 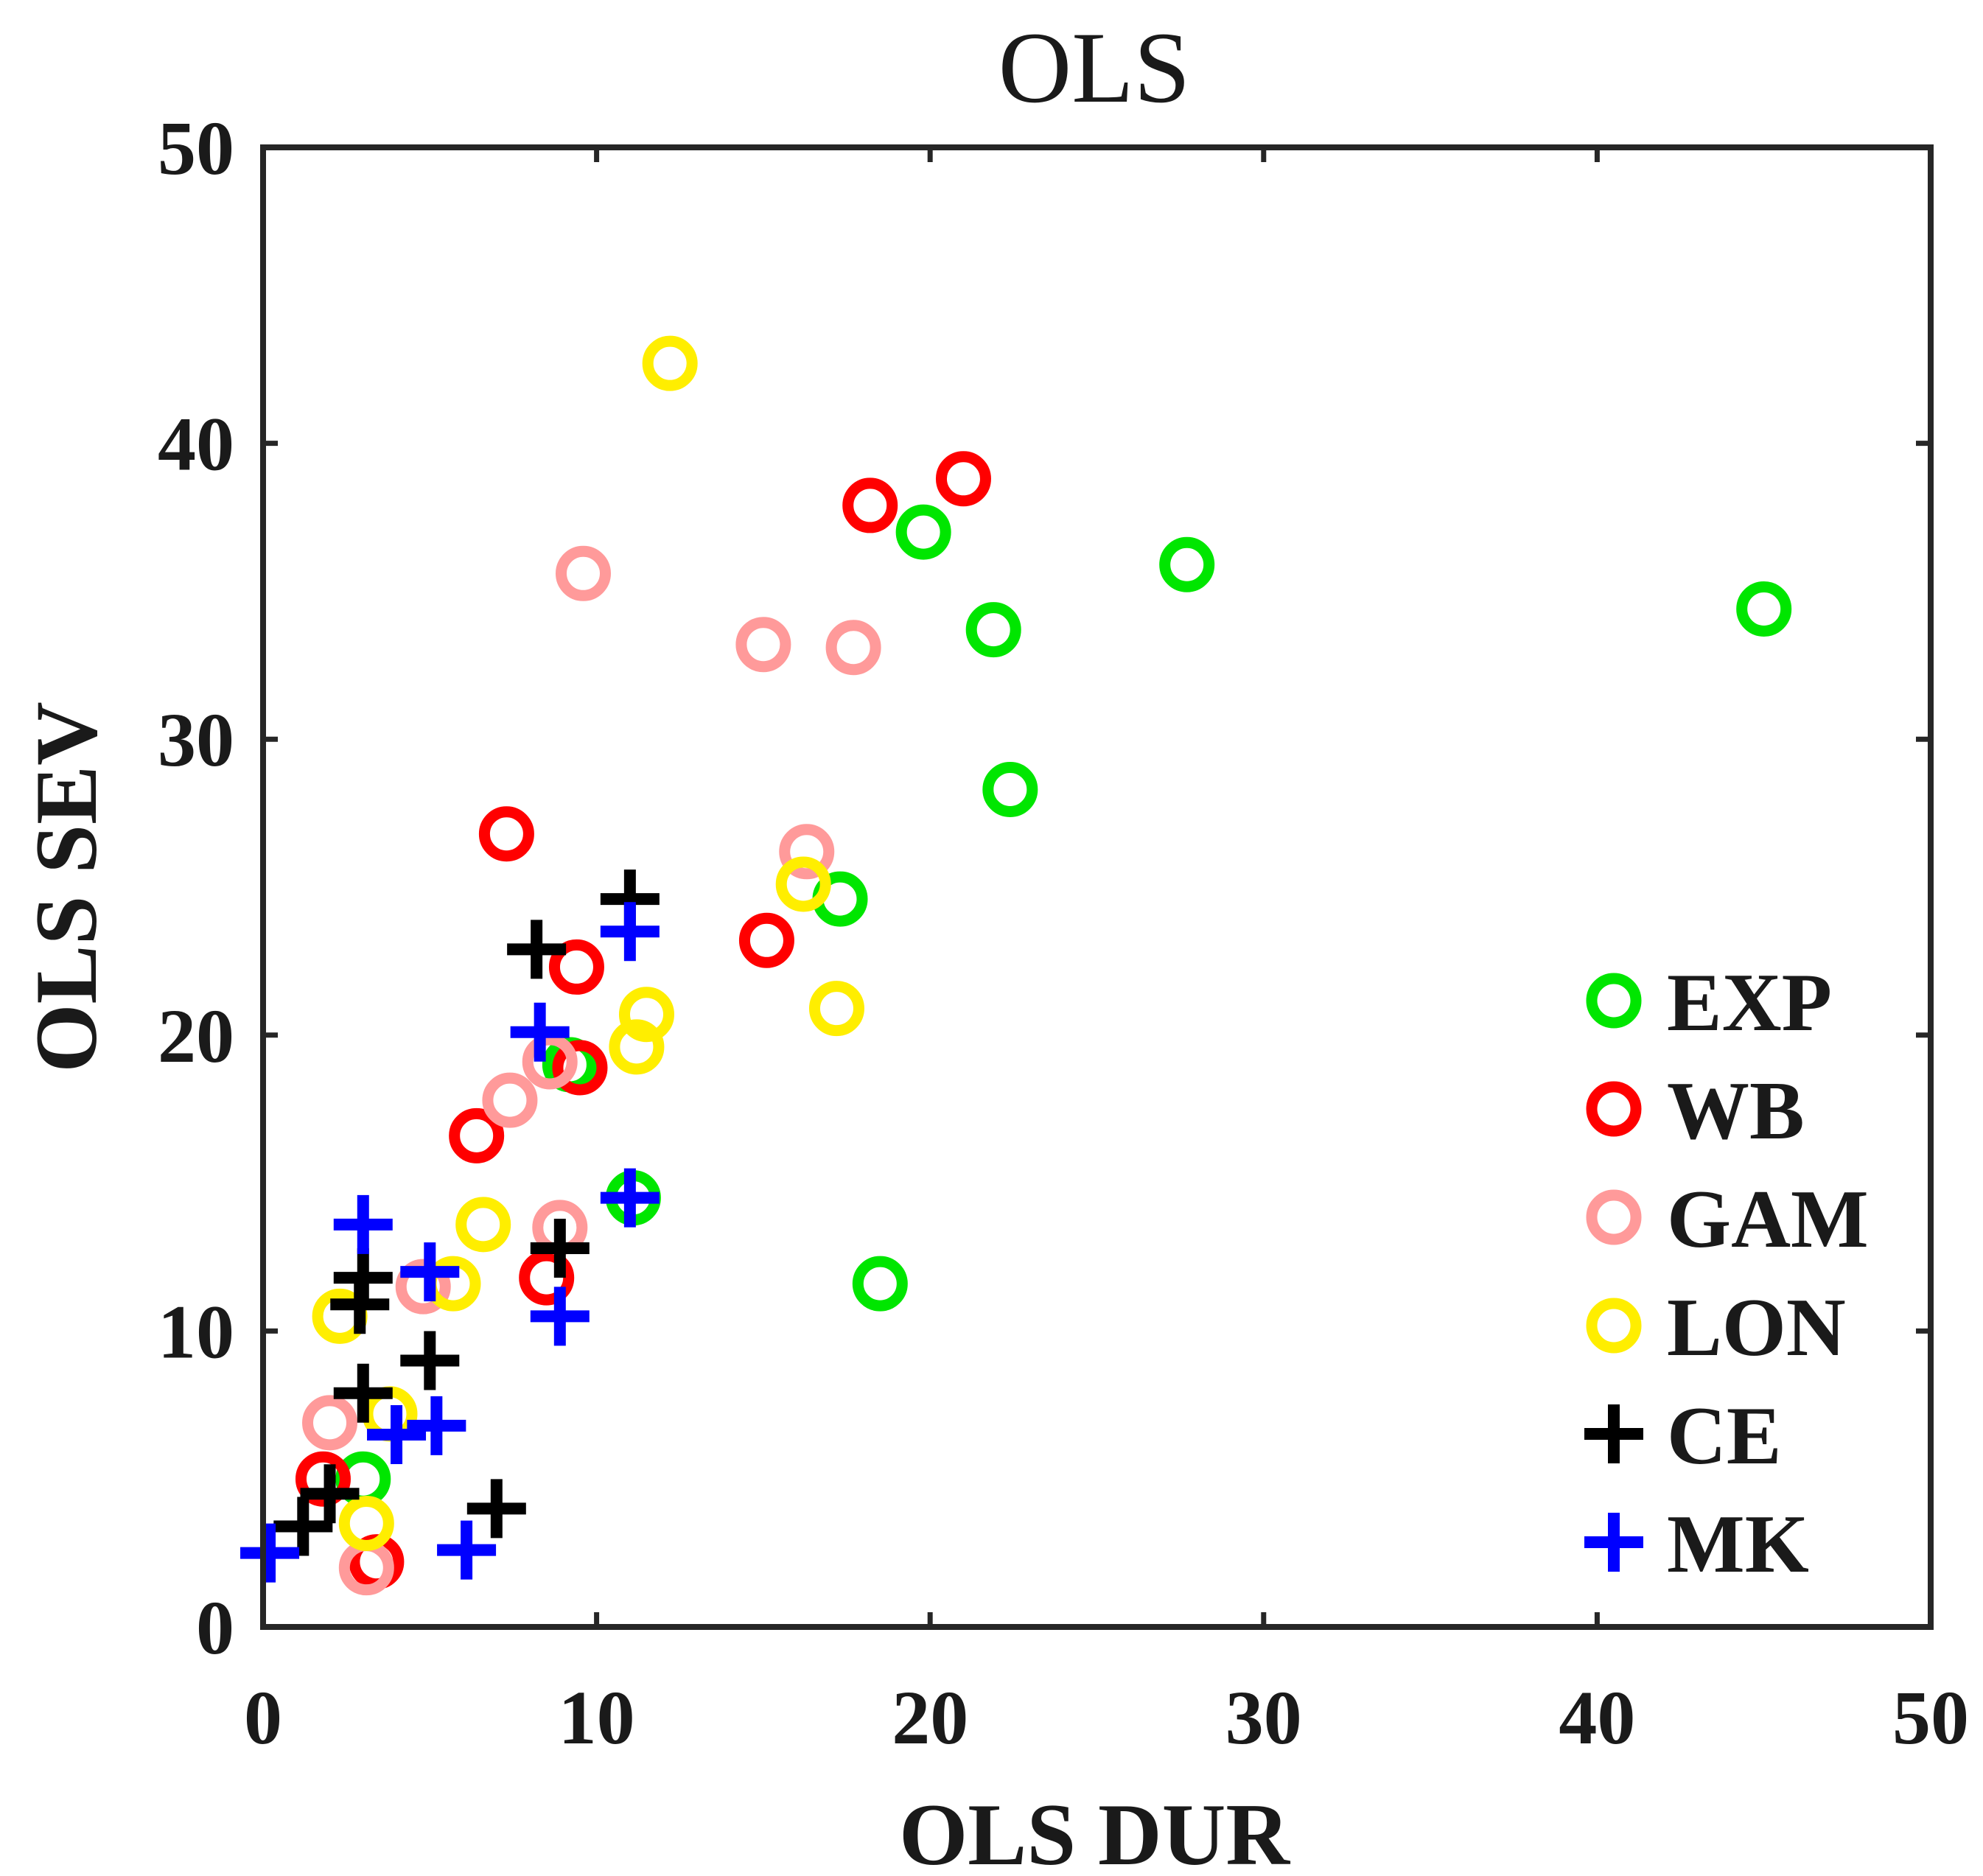 I want to click on legend-marker-exp, so click(x=1614, y=1001).